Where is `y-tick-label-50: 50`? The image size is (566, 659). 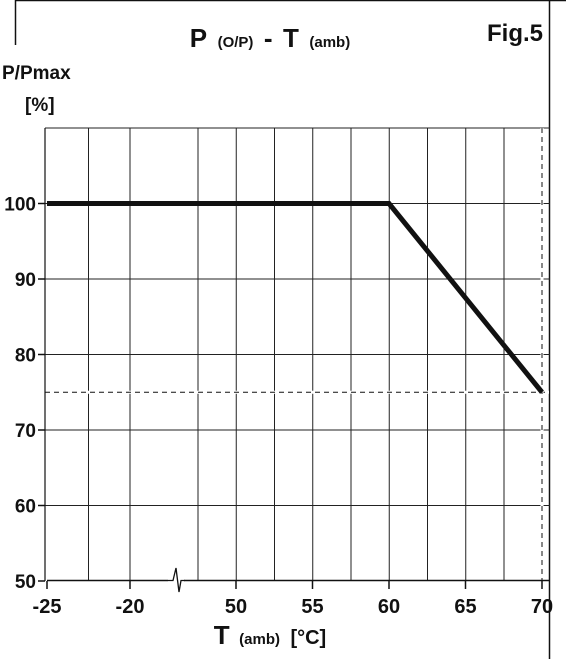
y-tick-label-50: 50 is located at coordinates (25, 582).